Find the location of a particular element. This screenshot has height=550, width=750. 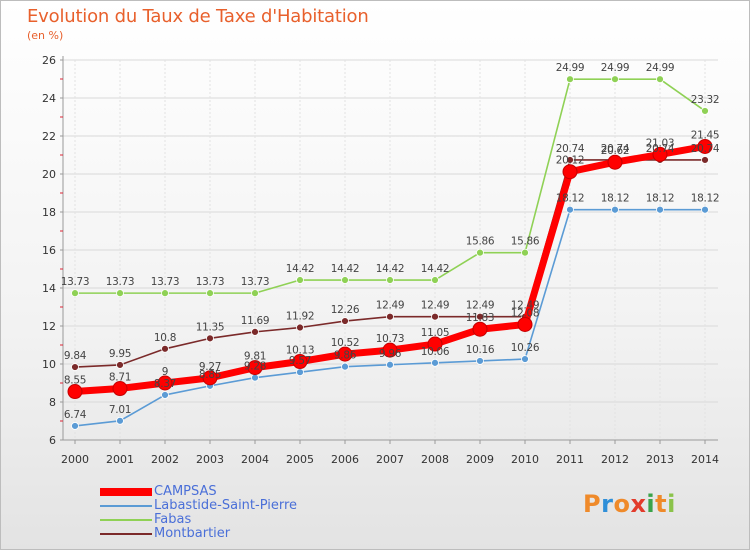

chart-title: Evolution du Taux de Taxe d'Habitation is located at coordinates (198, 16).